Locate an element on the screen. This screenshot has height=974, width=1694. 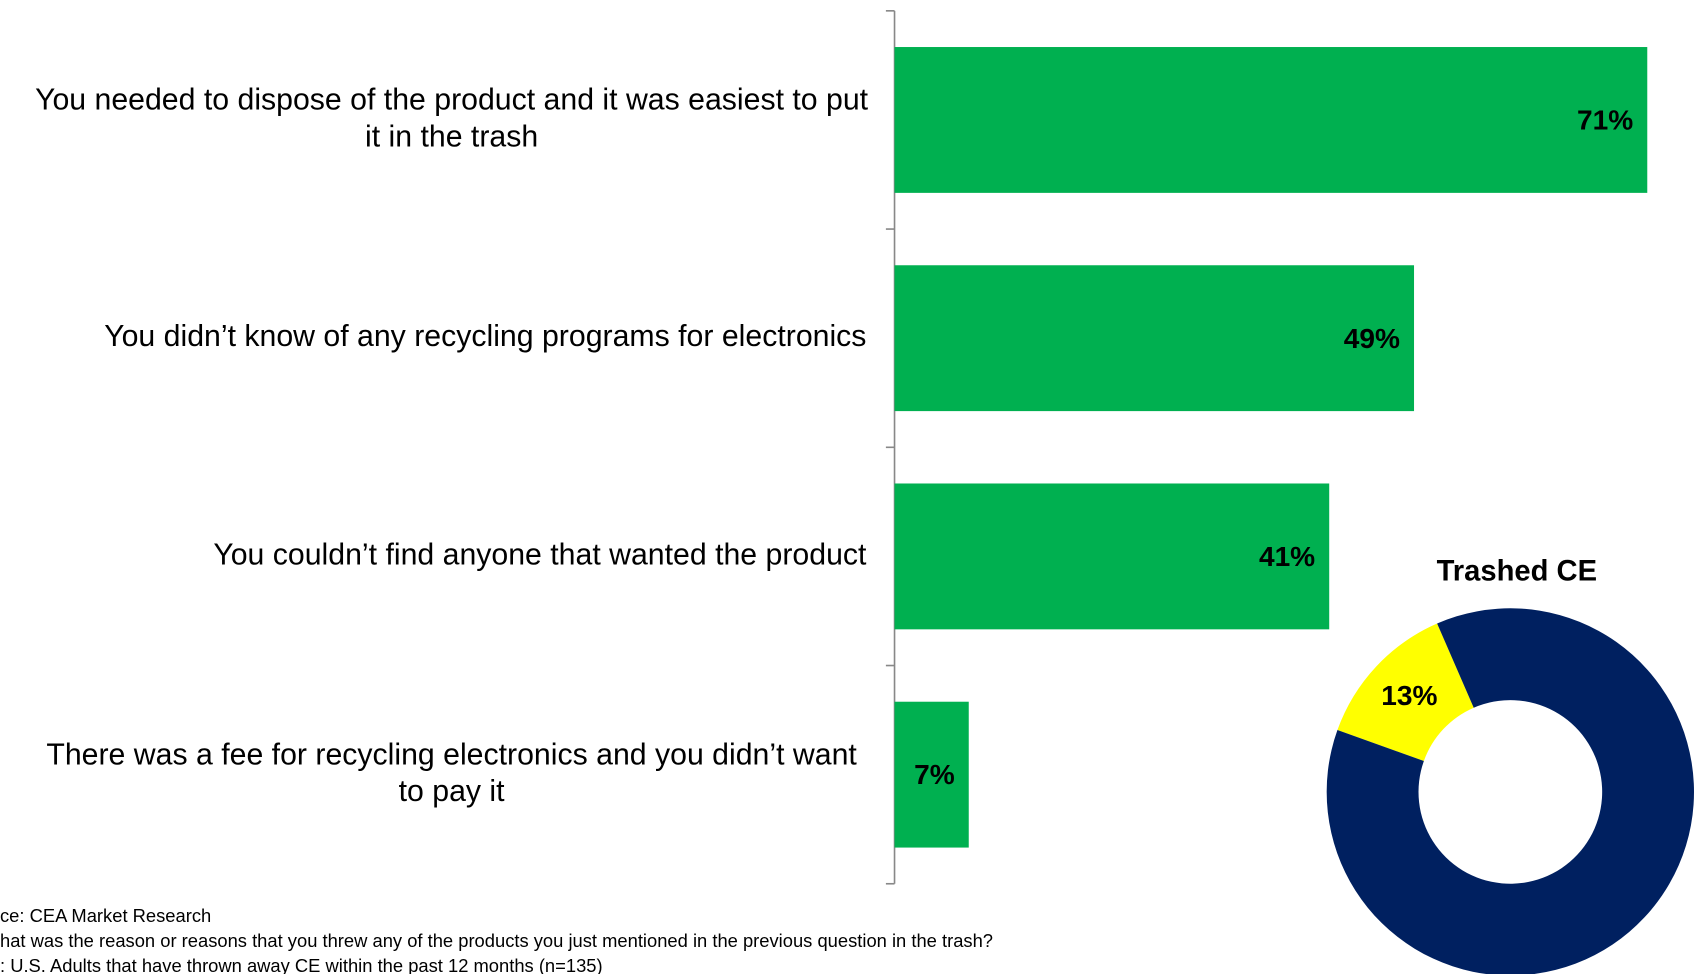
donut-title: Trashed CE is located at coordinates (1517, 571).